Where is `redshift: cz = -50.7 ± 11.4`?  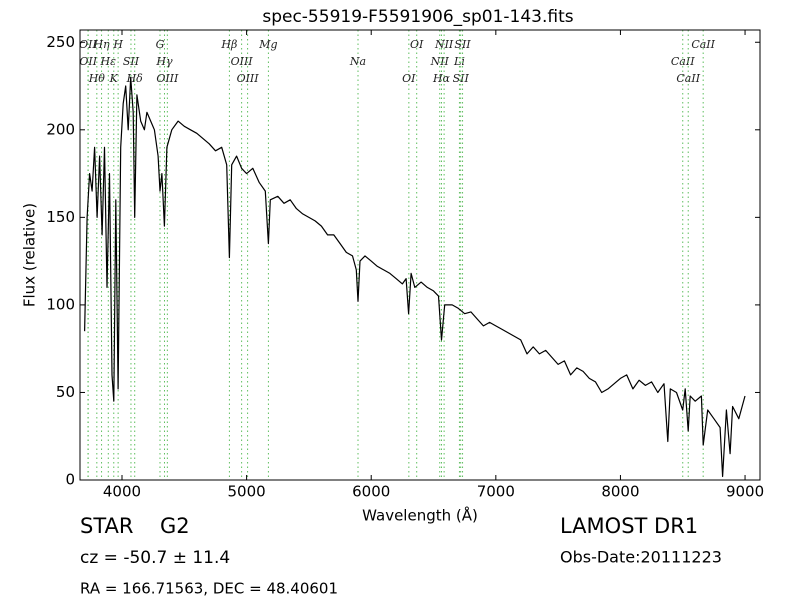
redshift: cz = -50.7 ± 11.4 is located at coordinates (155, 558).